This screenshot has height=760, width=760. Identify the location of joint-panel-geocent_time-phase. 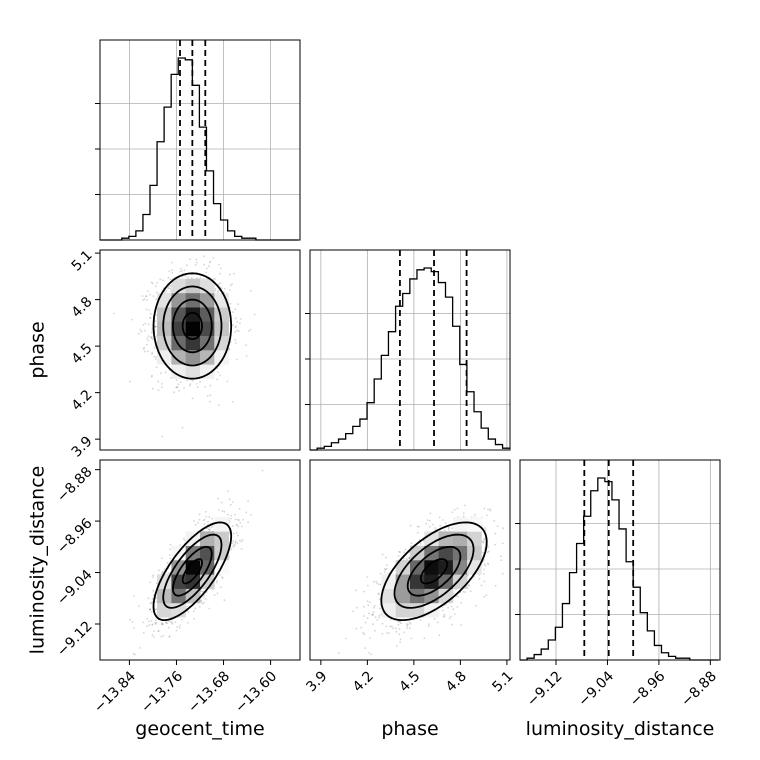
(198, 350).